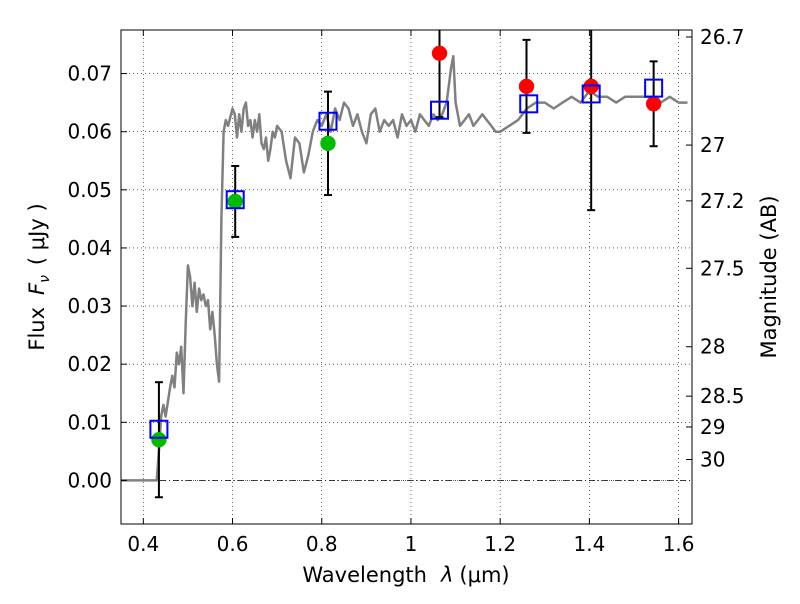  Describe the element at coordinates (89, 480) in the screenshot. I see `y-tick-label: 0.00` at that location.